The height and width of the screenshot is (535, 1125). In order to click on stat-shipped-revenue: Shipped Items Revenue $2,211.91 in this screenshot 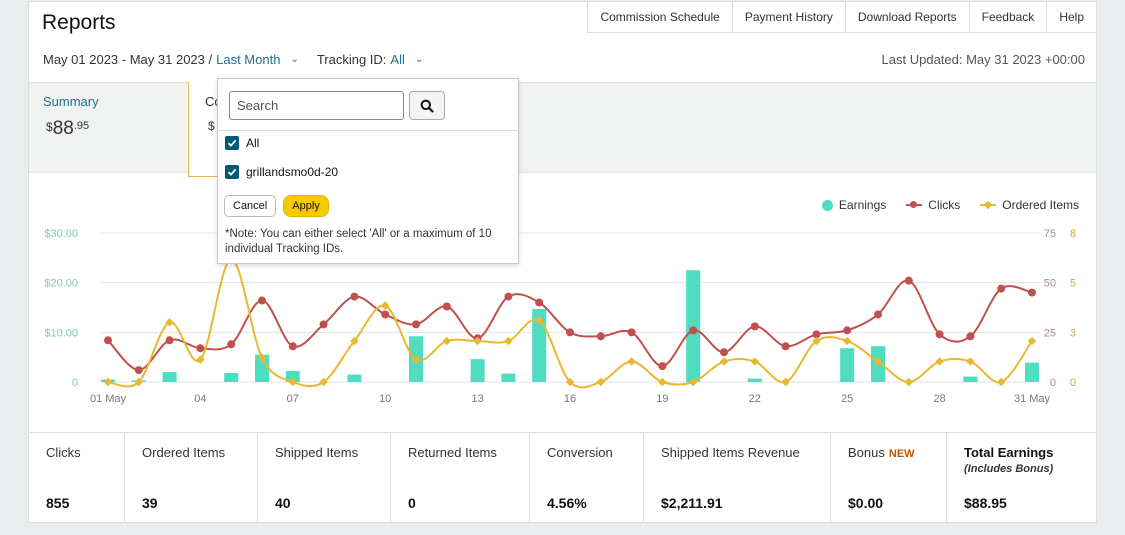, I will do `click(737, 477)`.